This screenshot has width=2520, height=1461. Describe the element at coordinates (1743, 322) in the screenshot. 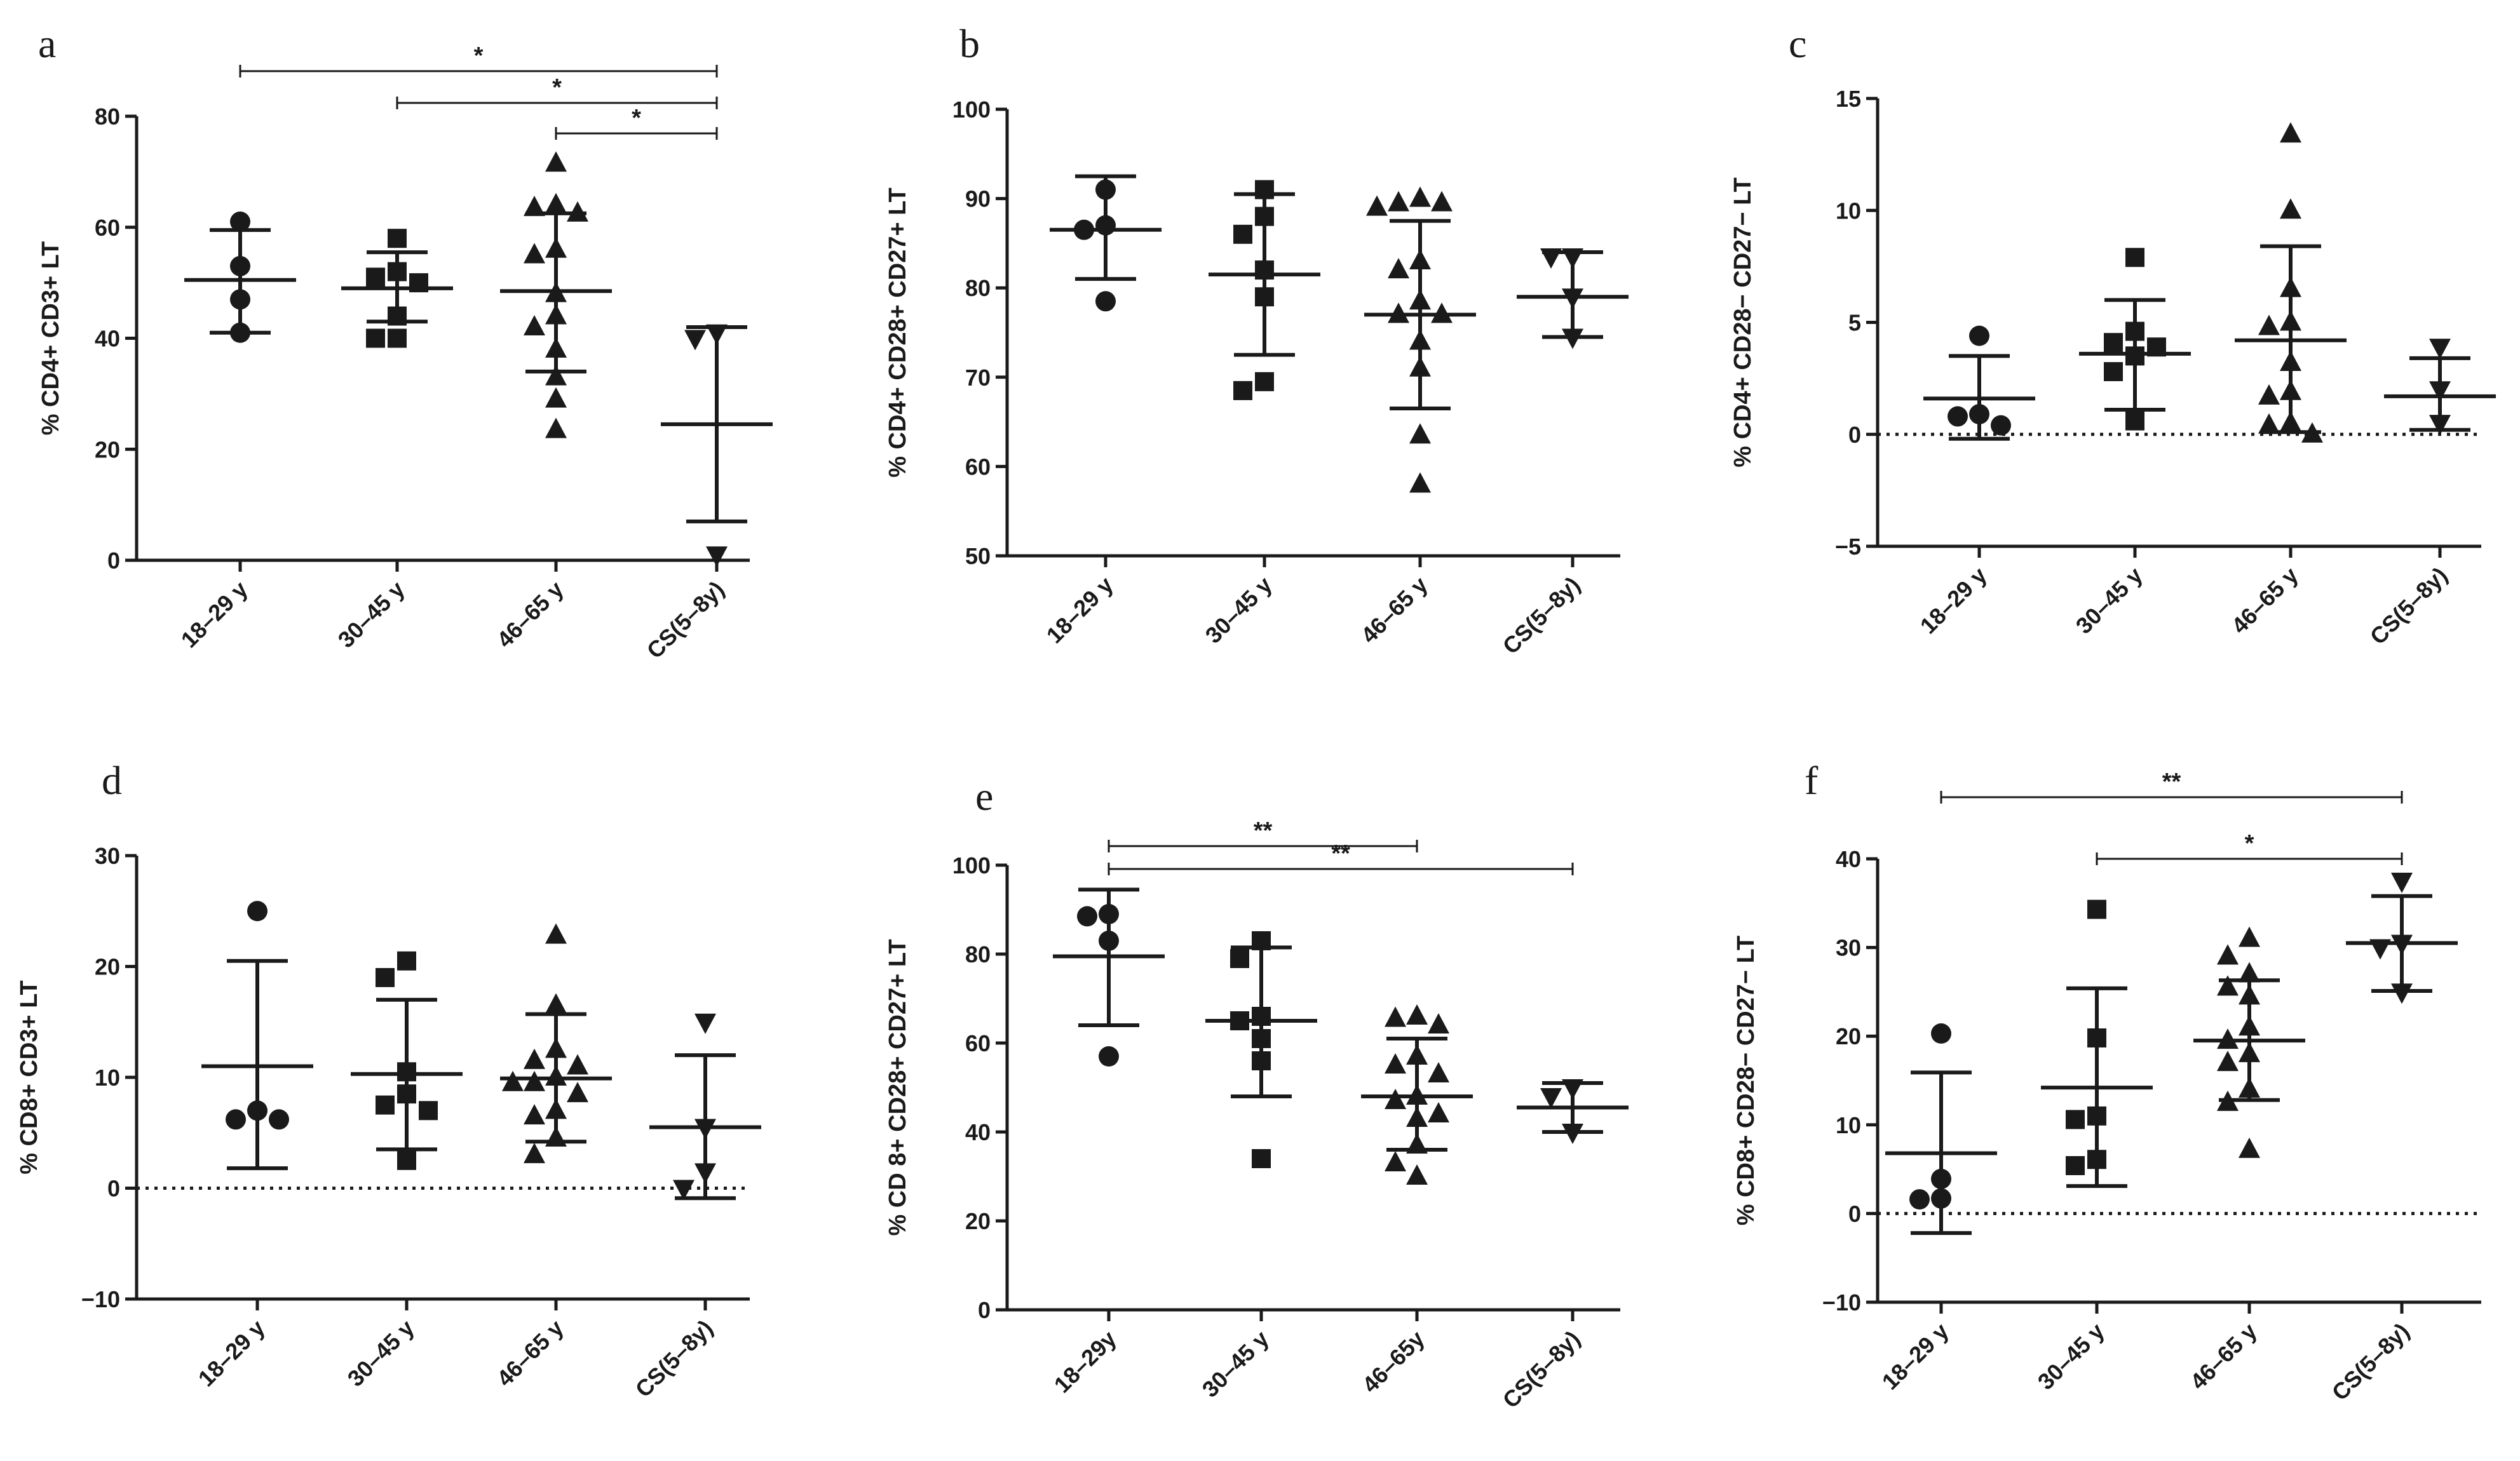

I see `y-axis-label: % CD4+ CD28− CD27− LT` at that location.